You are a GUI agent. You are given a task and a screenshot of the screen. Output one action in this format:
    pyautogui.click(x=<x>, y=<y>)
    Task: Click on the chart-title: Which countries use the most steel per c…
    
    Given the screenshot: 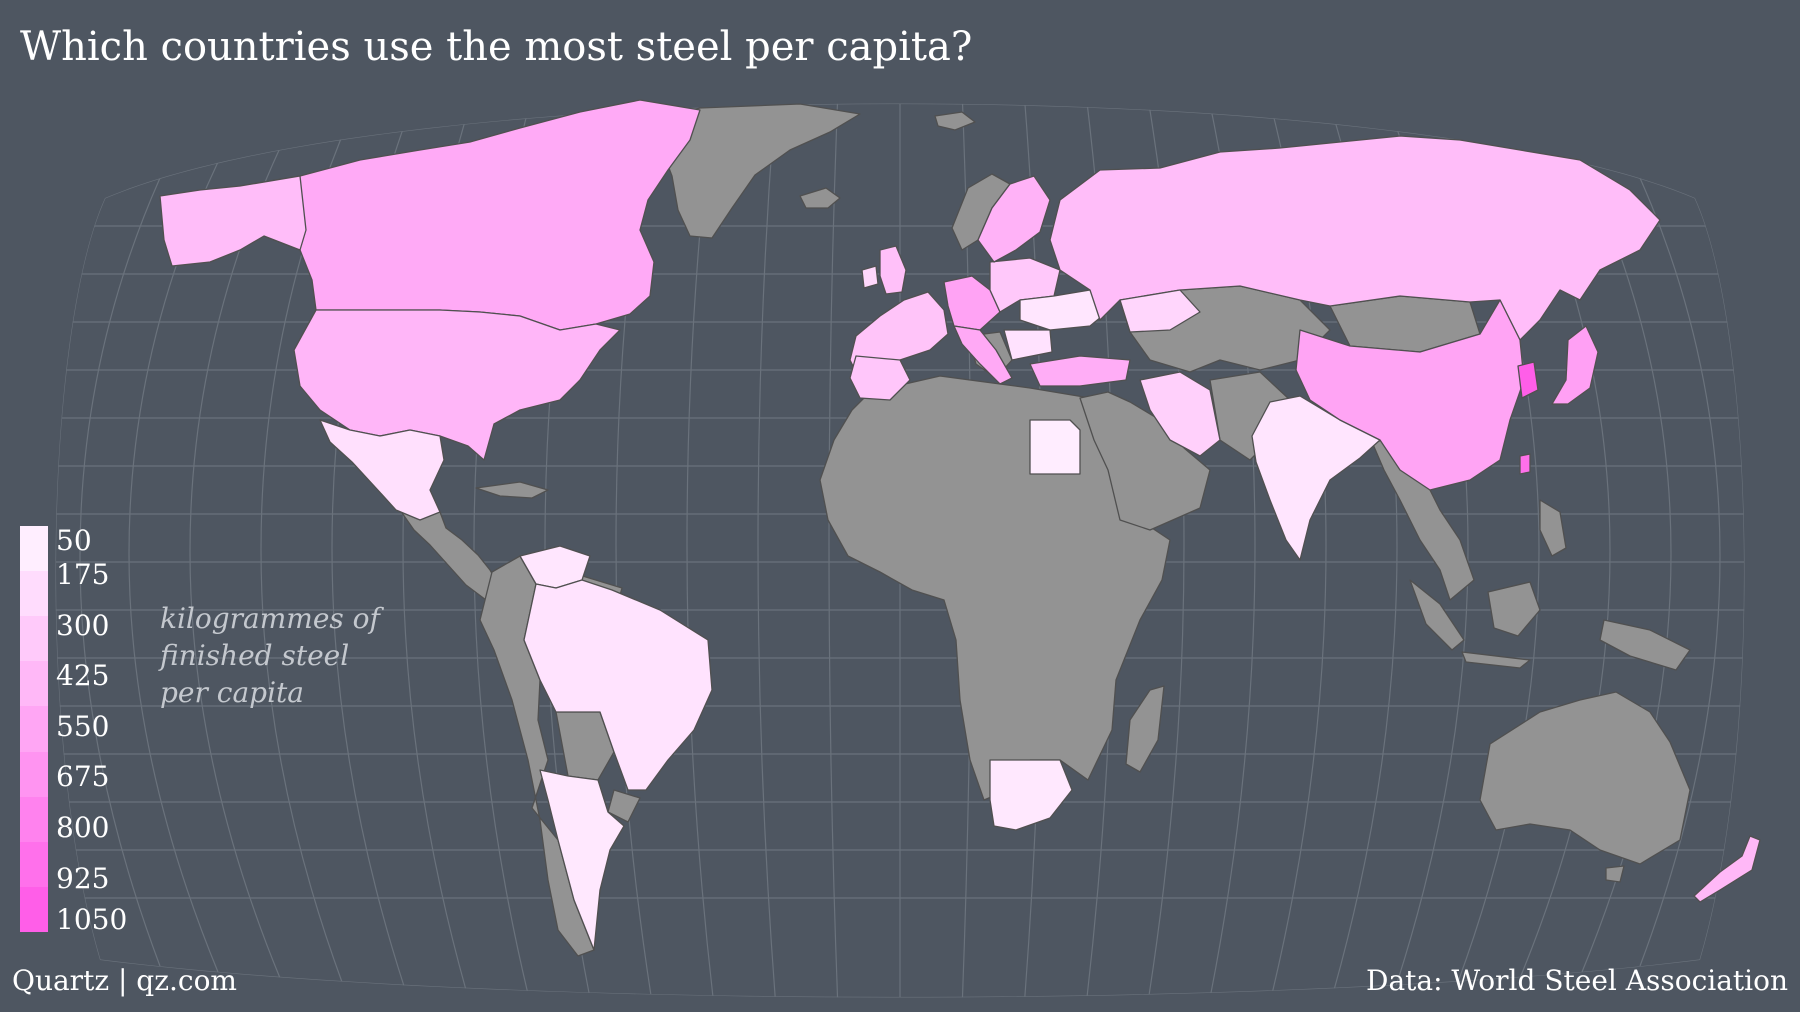 What is the action you would take?
    pyautogui.click(x=496, y=47)
    